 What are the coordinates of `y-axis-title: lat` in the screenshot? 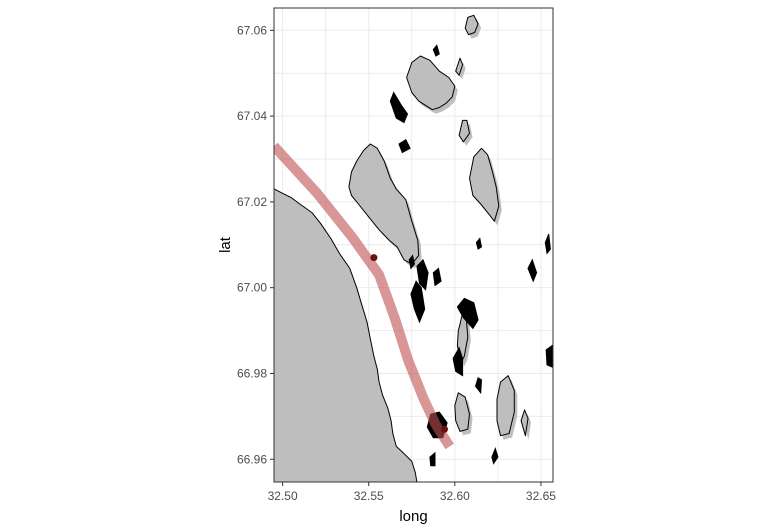 It's located at (225, 244).